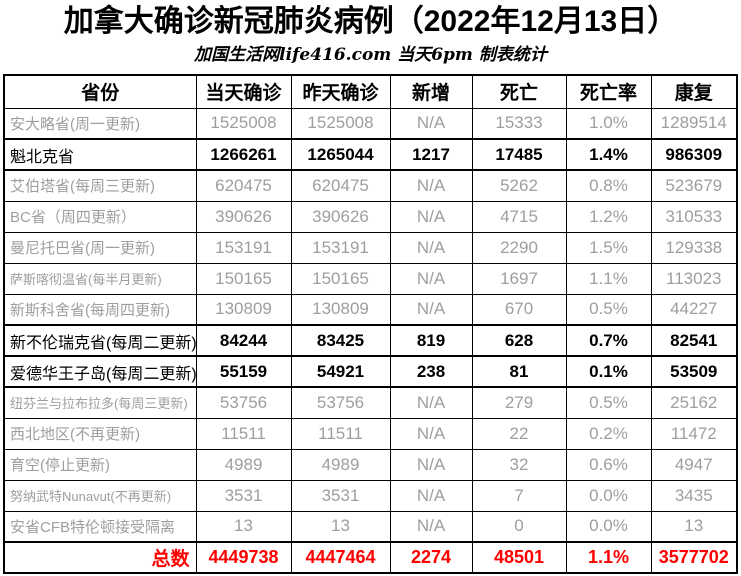 The image size is (741, 576). I want to click on province-cell: 西北地区(不再更新), so click(100, 433).